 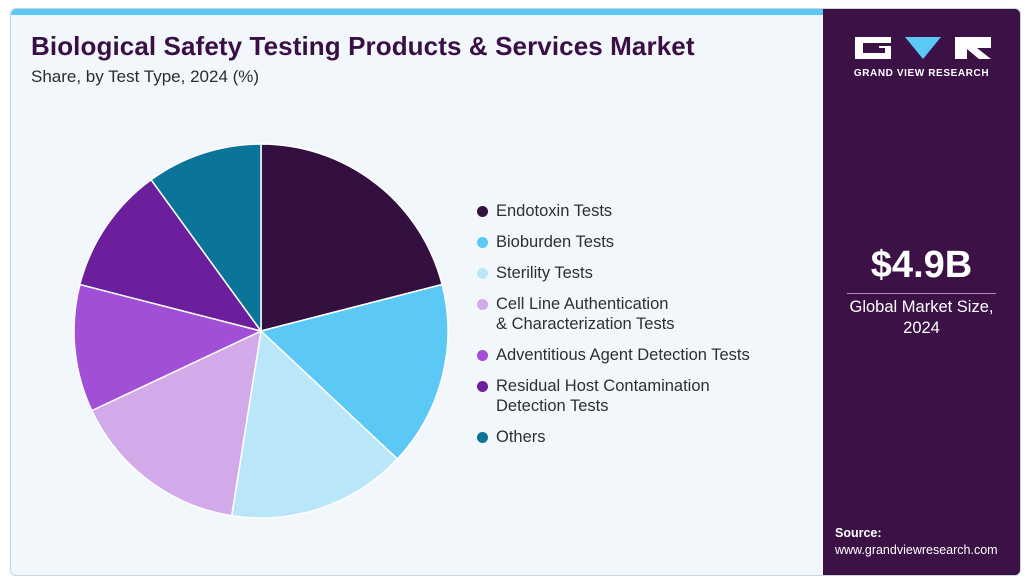 What do you see at coordinates (921, 73) in the screenshot?
I see `brand-name: GRAND VIEW RESEARCH` at bounding box center [921, 73].